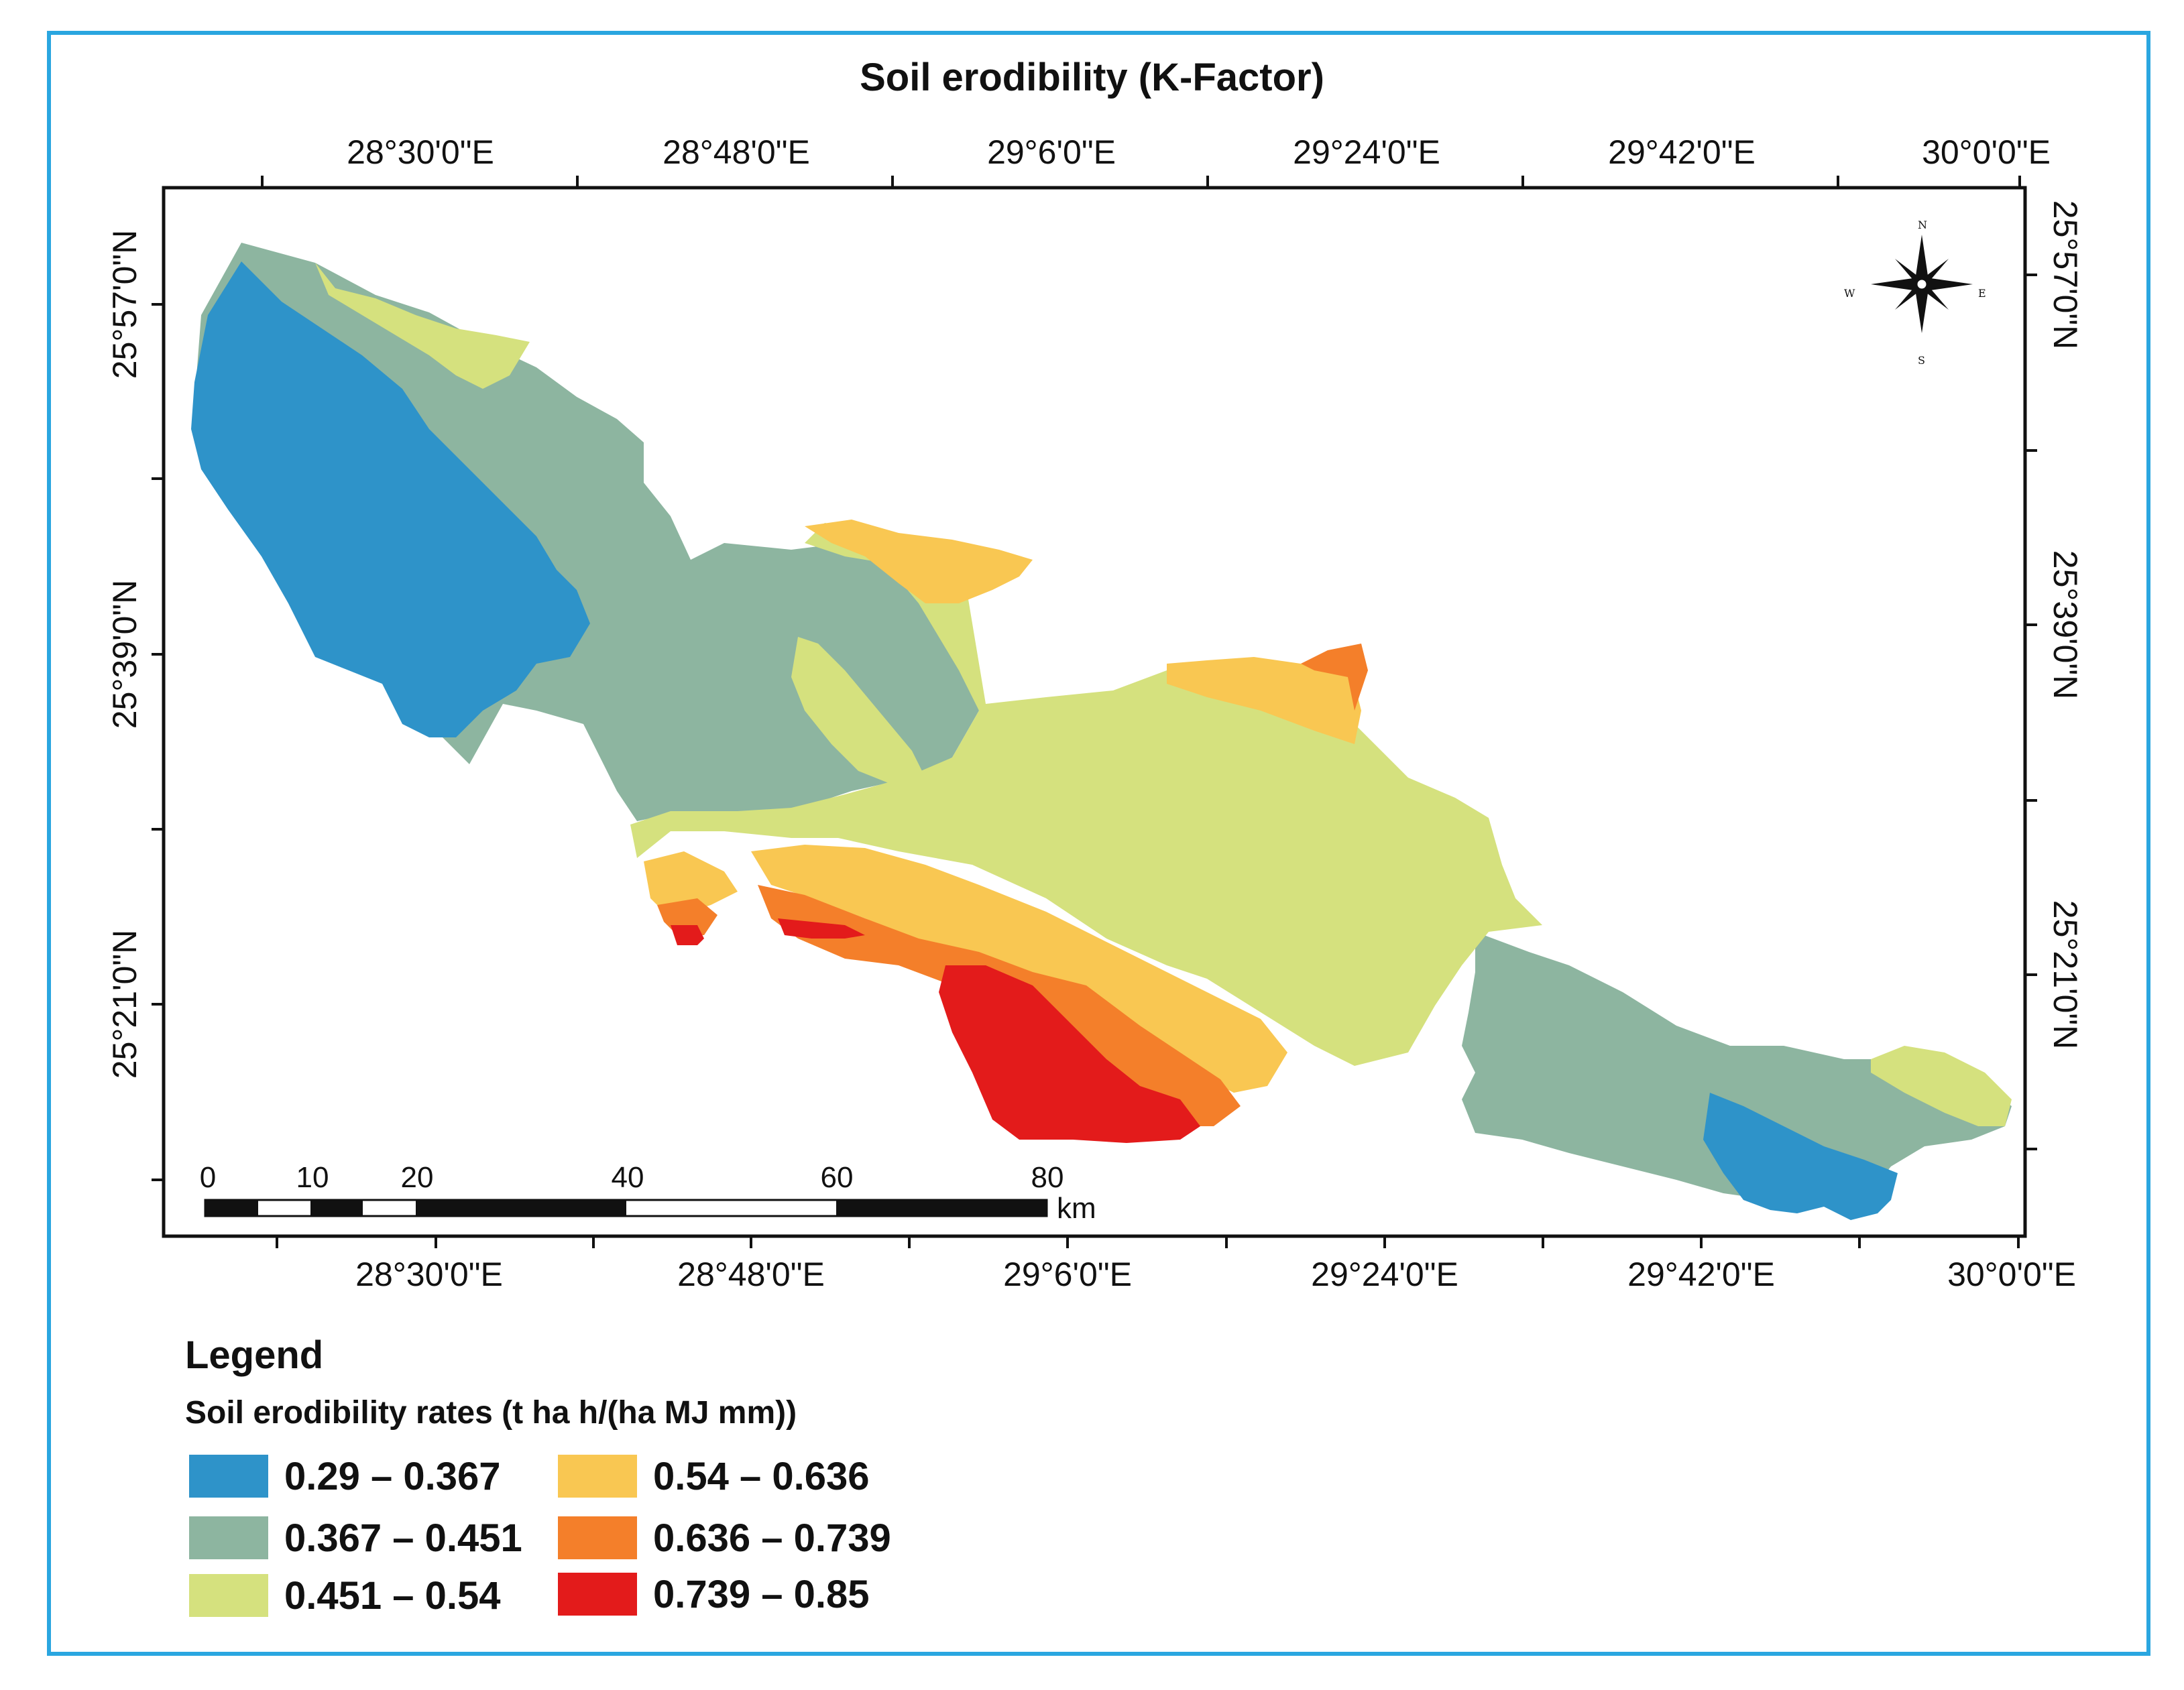 Image resolution: width=2184 pixels, height=1690 pixels. I want to click on top-tick-label: 28°48'0"E, so click(736, 152).